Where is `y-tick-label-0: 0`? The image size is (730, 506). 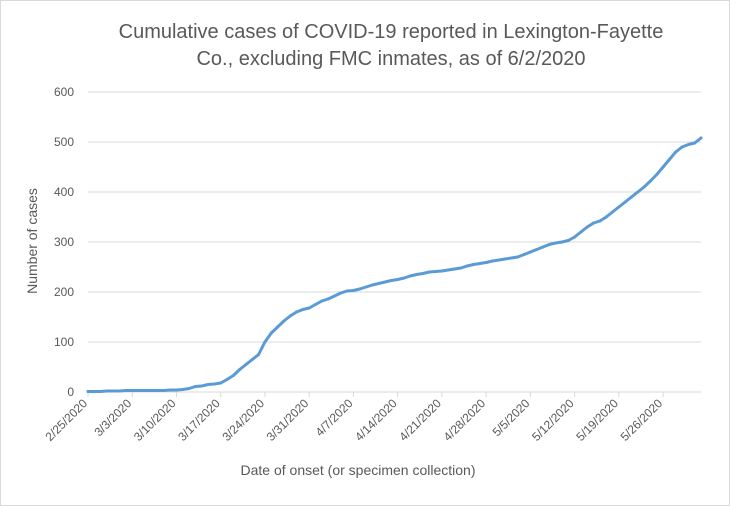
y-tick-label-0: 0 is located at coordinates (70, 392).